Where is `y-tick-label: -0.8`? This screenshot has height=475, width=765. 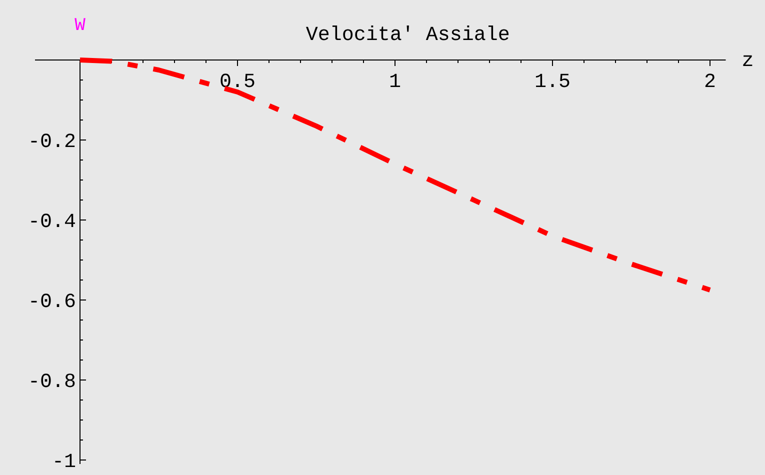 y-tick-label: -0.8 is located at coordinates (52, 382).